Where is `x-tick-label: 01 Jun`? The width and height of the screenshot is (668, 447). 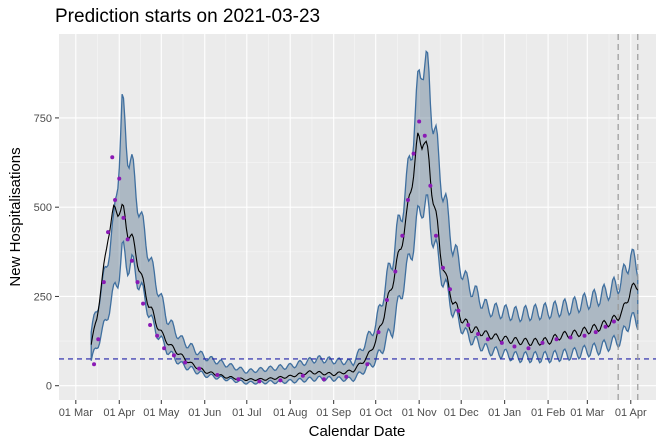 x-tick-label: 01 Jun is located at coordinates (204, 413).